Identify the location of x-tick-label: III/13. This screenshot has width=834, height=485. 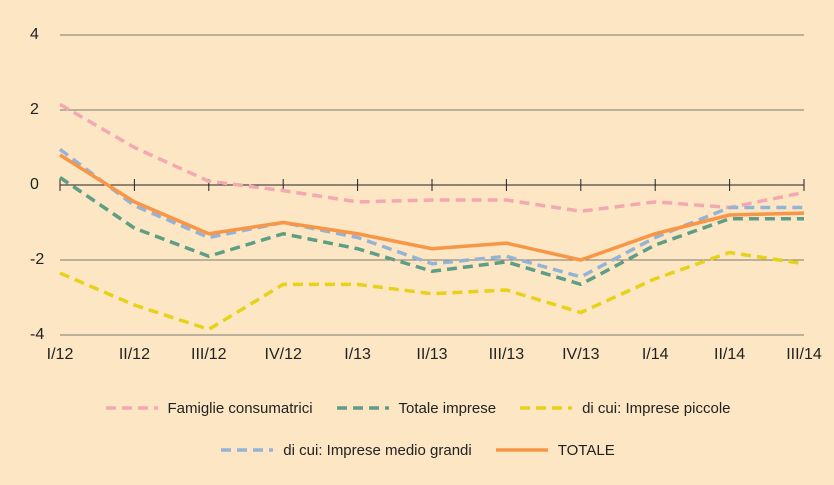
(507, 354).